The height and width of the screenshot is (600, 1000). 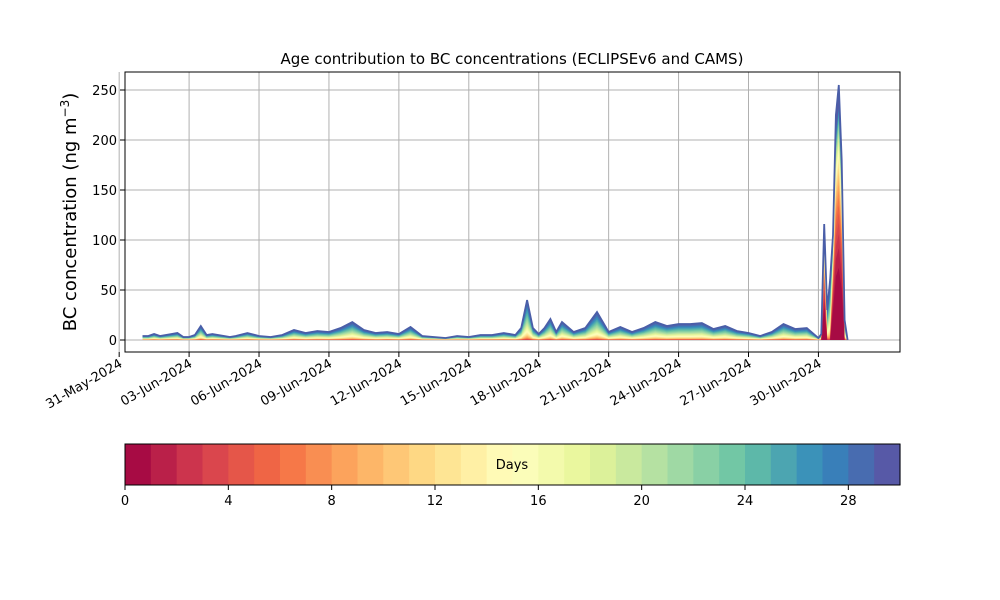 What do you see at coordinates (65, 109) in the screenshot?
I see `y-axis-label-unit-exponent: −3` at bounding box center [65, 109].